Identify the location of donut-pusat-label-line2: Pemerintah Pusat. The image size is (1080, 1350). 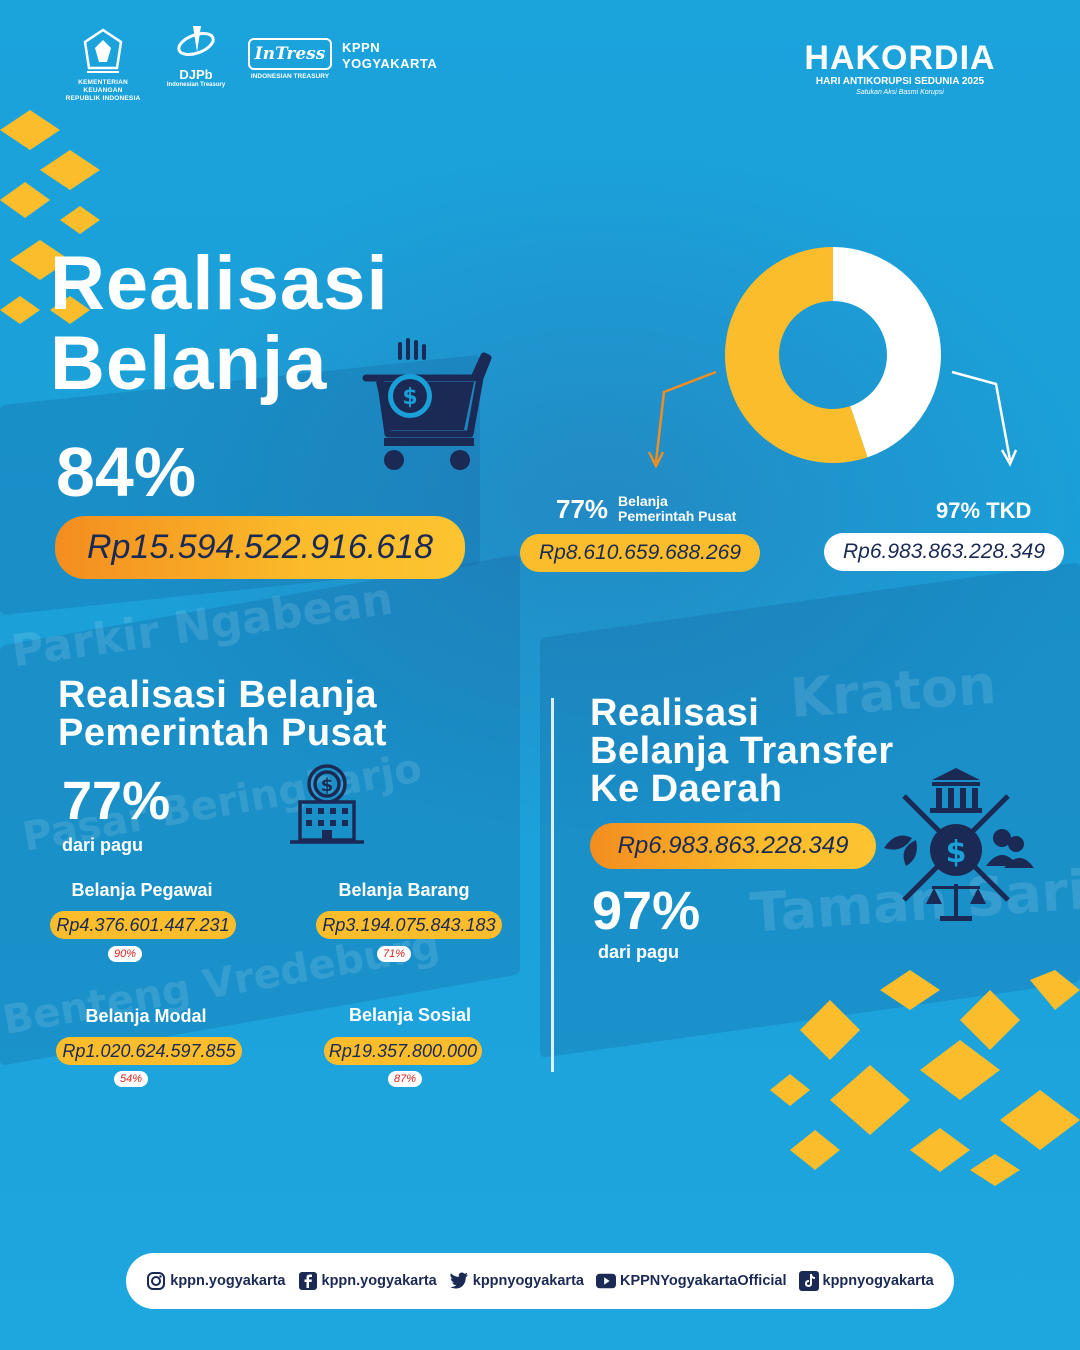
(677, 516).